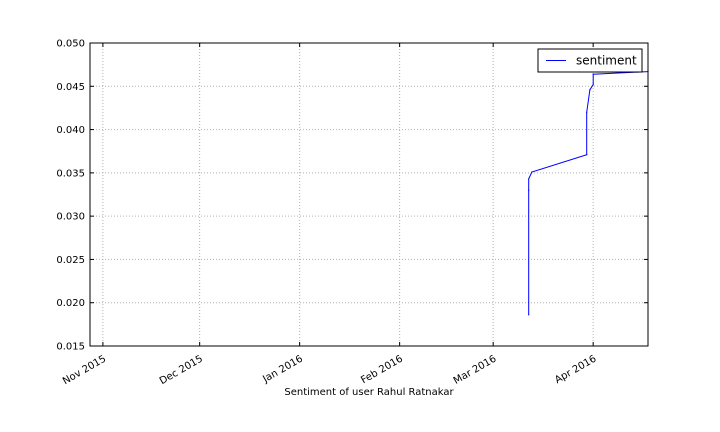  What do you see at coordinates (70, 260) in the screenshot?
I see `y-tick-label: 0.025` at bounding box center [70, 260].